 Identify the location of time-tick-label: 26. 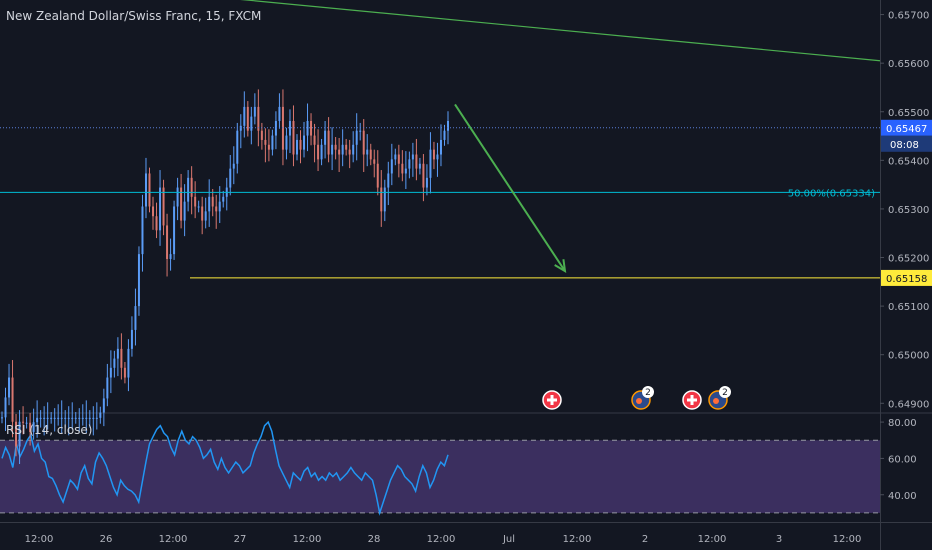
(106, 539).